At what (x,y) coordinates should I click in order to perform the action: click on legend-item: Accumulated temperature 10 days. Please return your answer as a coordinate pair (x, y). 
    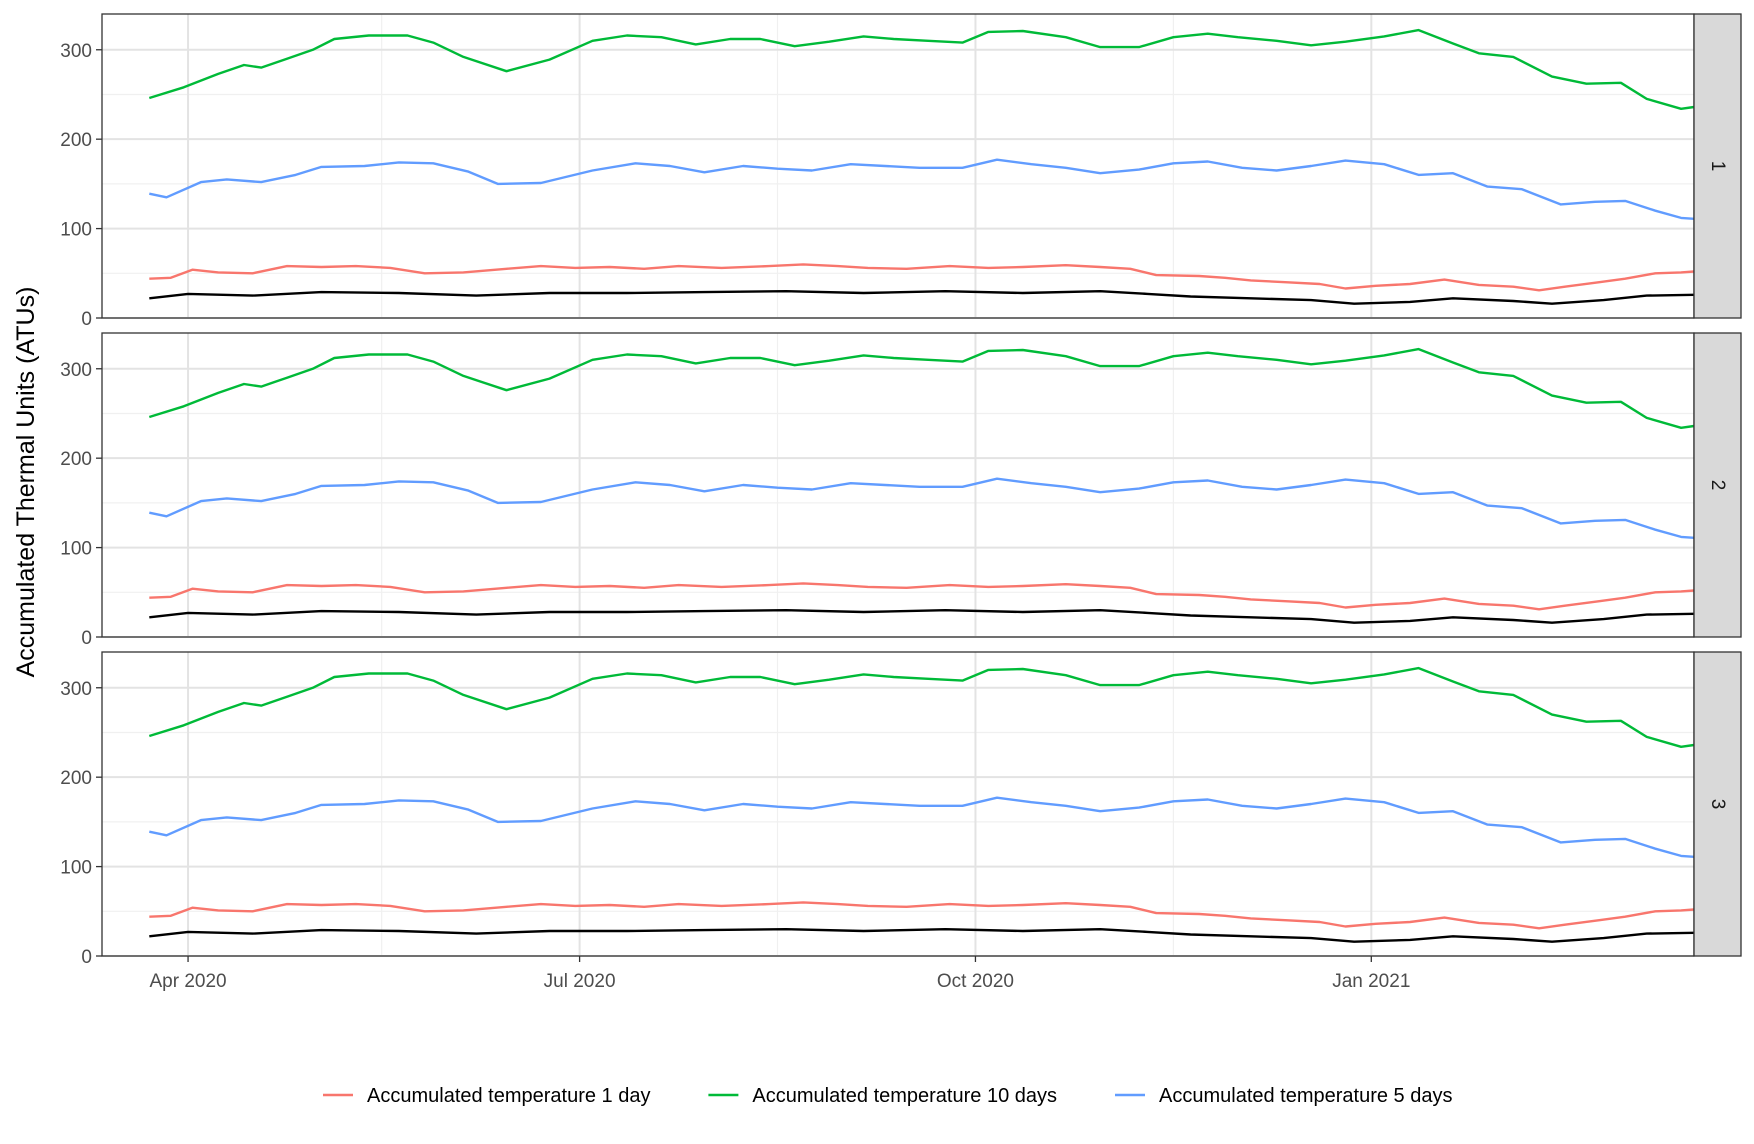
    Looking at the image, I should click on (882, 1096).